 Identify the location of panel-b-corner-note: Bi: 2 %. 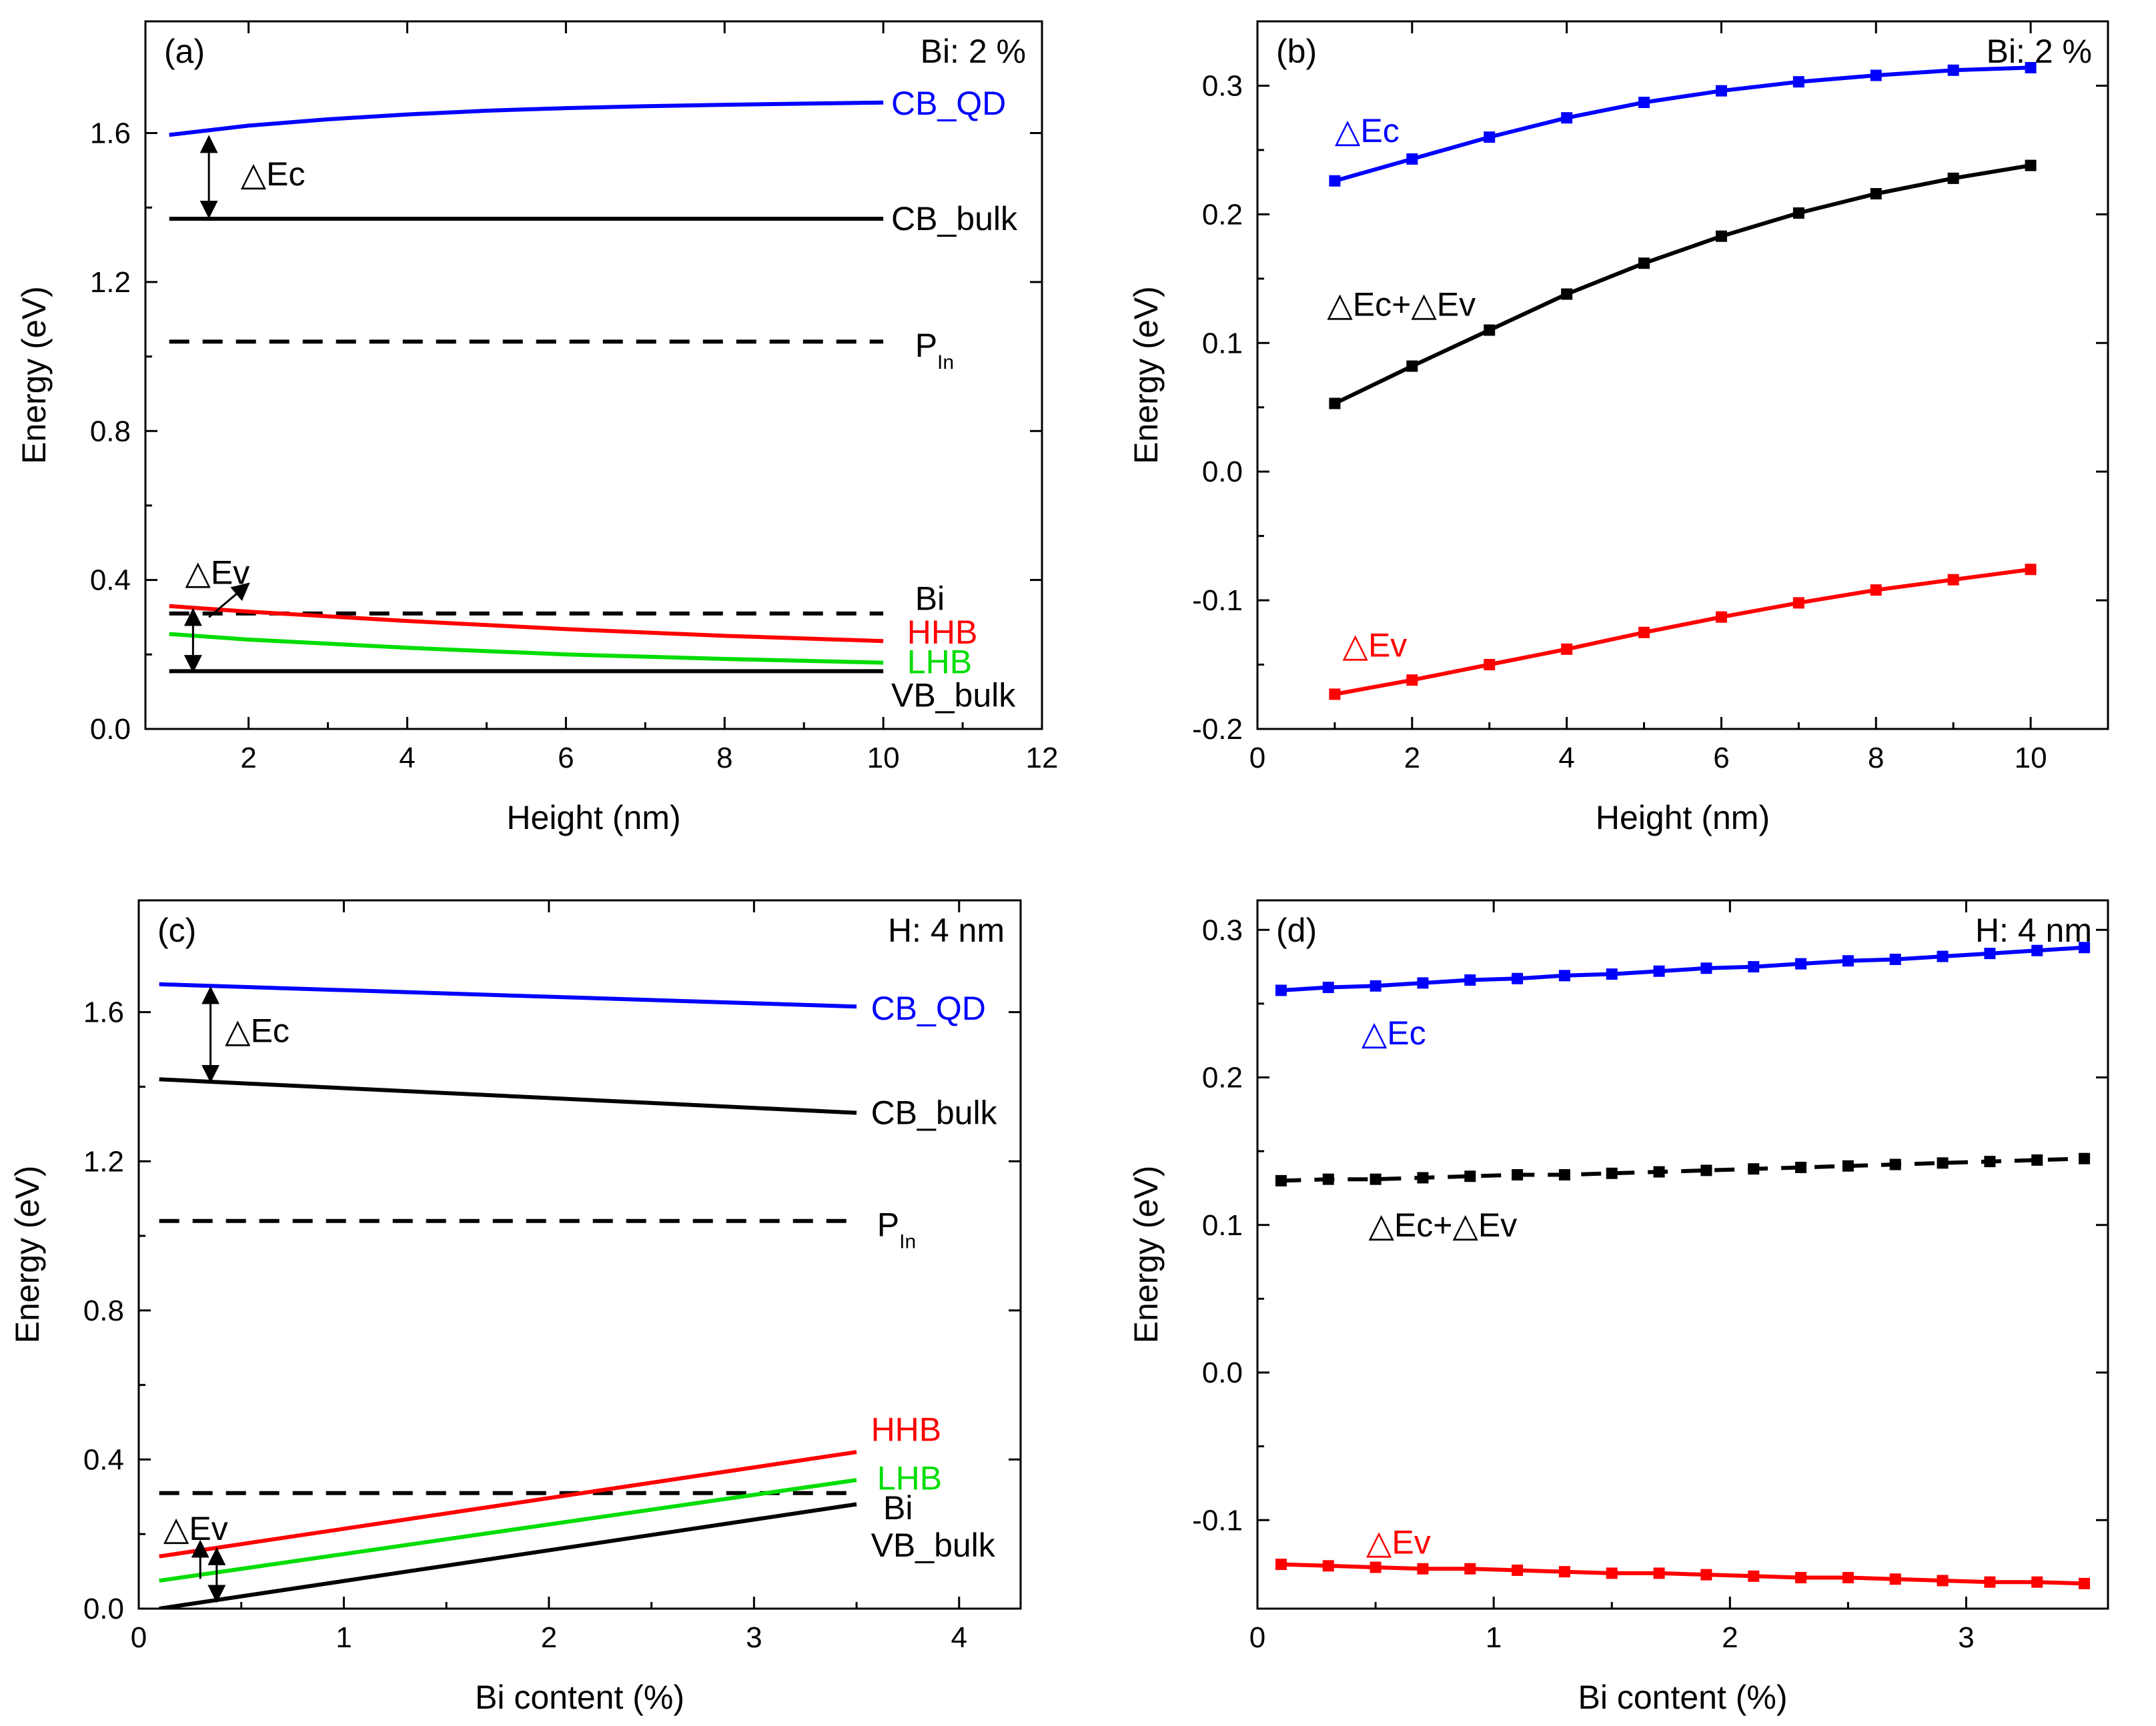
(2039, 51).